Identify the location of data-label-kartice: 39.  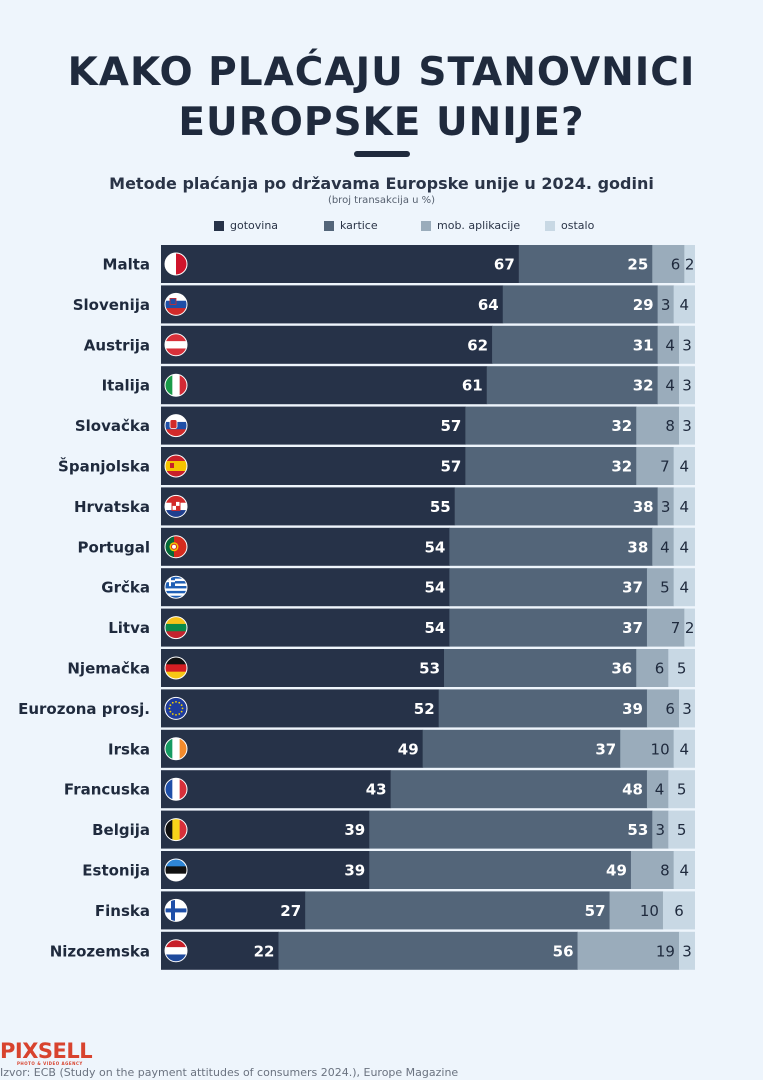
(632, 709).